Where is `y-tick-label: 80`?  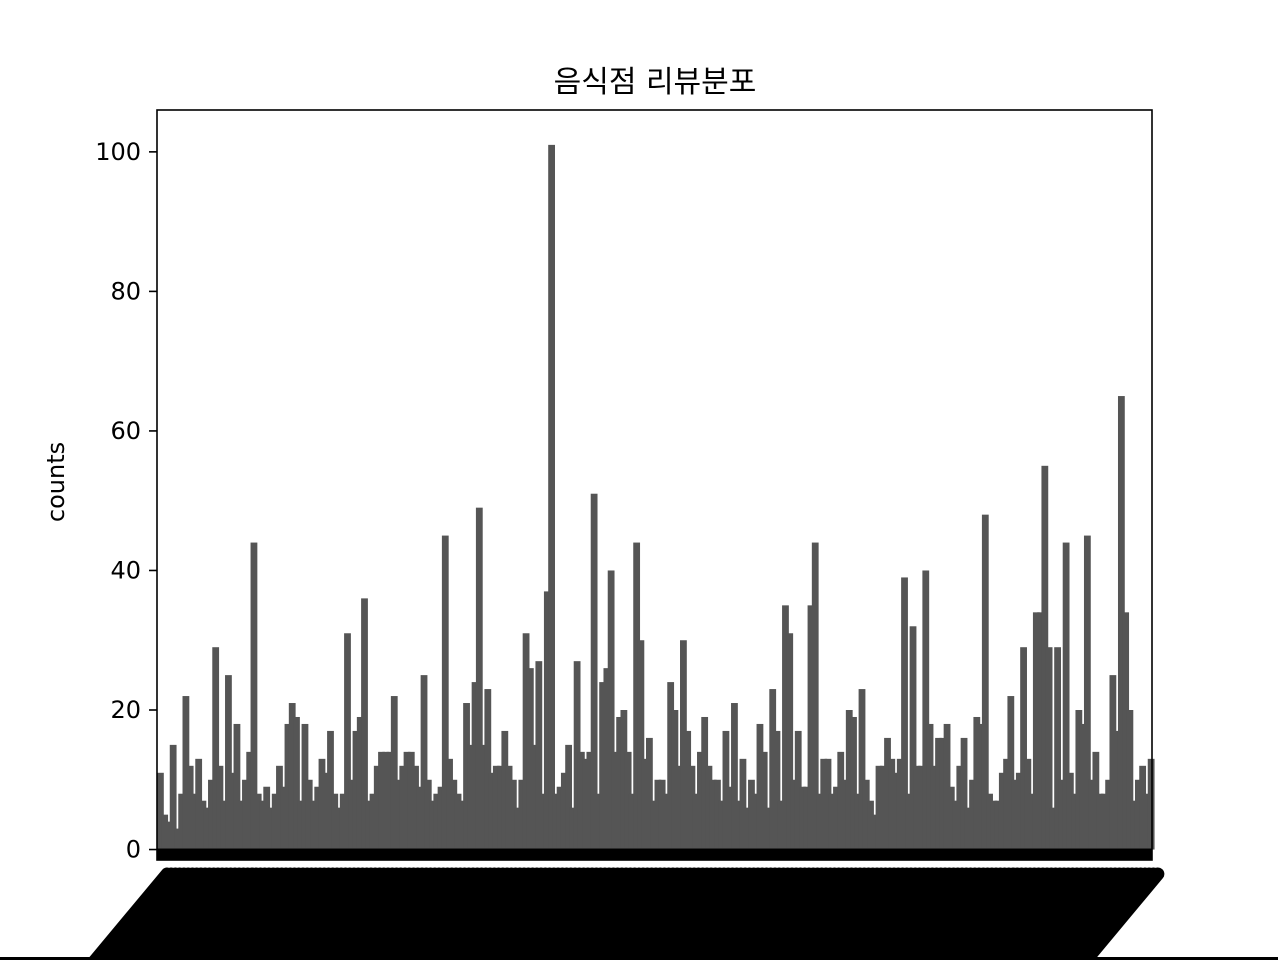
y-tick-label: 80 is located at coordinates (125, 291).